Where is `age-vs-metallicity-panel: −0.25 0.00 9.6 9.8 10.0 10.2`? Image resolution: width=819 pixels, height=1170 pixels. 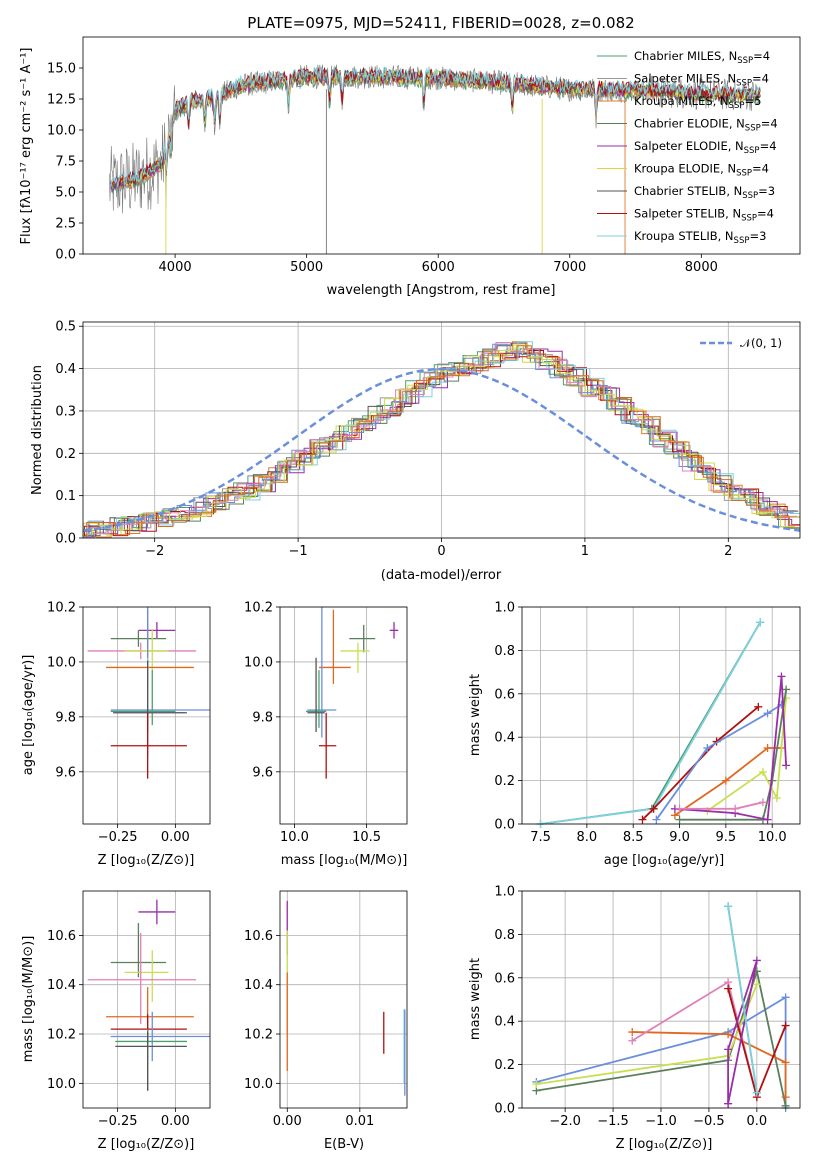 age-vs-metallicity-panel: −0.25 0.00 9.6 9.8 10.0 10.2 is located at coordinates (129, 723).